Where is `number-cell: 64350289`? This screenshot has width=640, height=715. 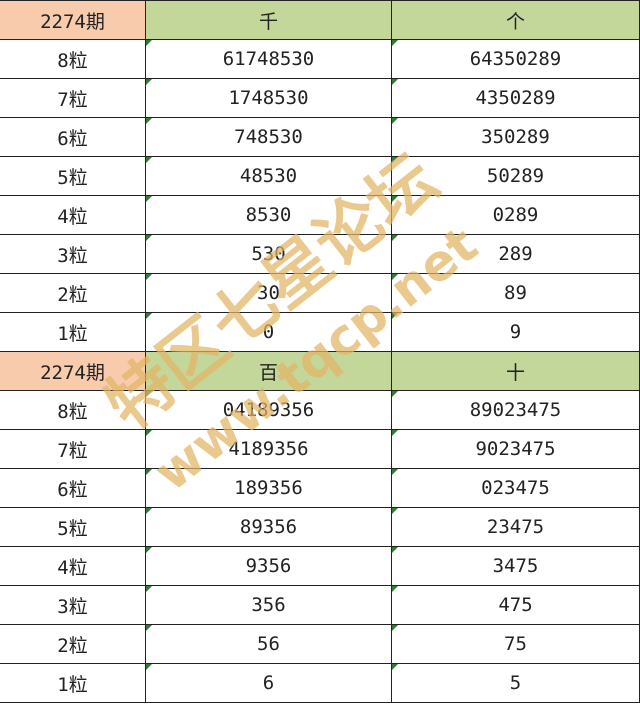 number-cell: 64350289 is located at coordinates (515, 59).